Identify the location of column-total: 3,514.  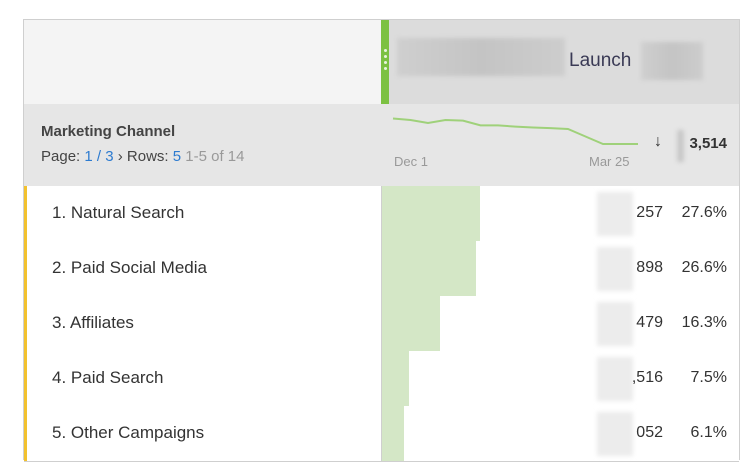
(708, 143).